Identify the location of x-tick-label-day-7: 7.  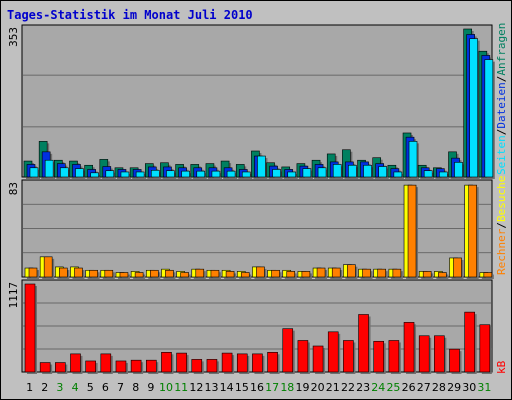
(120, 387).